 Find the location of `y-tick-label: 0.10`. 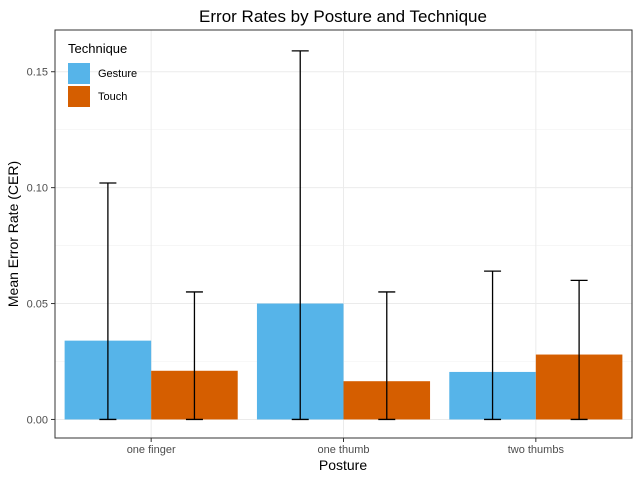

y-tick-label: 0.10 is located at coordinates (37, 189).